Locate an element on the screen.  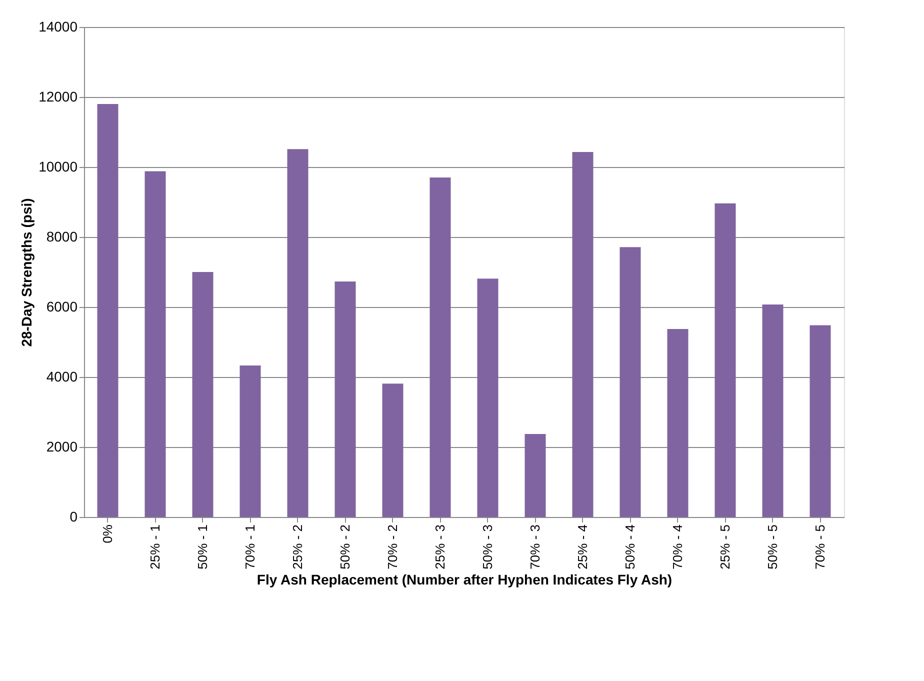
y-tick-label: 8000 is located at coordinates (62, 236).